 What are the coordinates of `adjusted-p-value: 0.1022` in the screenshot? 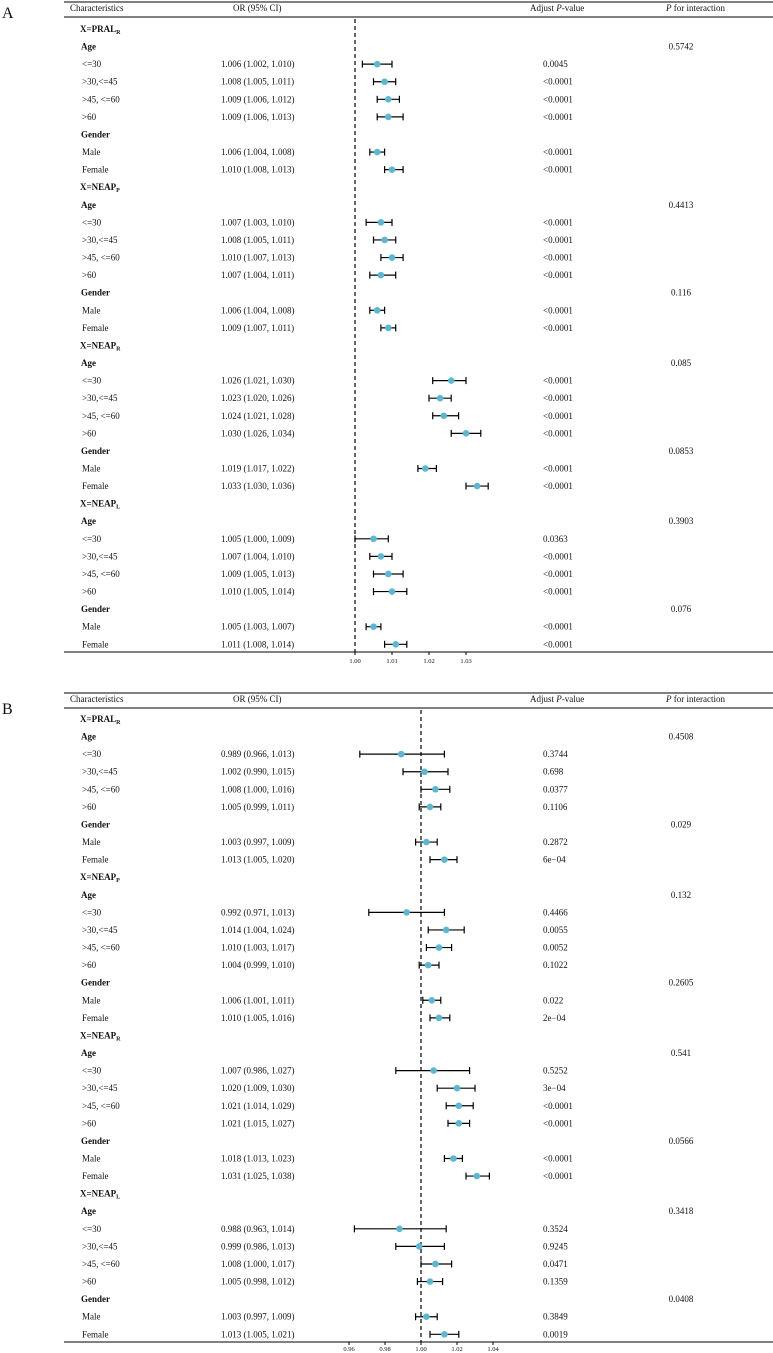 It's located at (555, 965).